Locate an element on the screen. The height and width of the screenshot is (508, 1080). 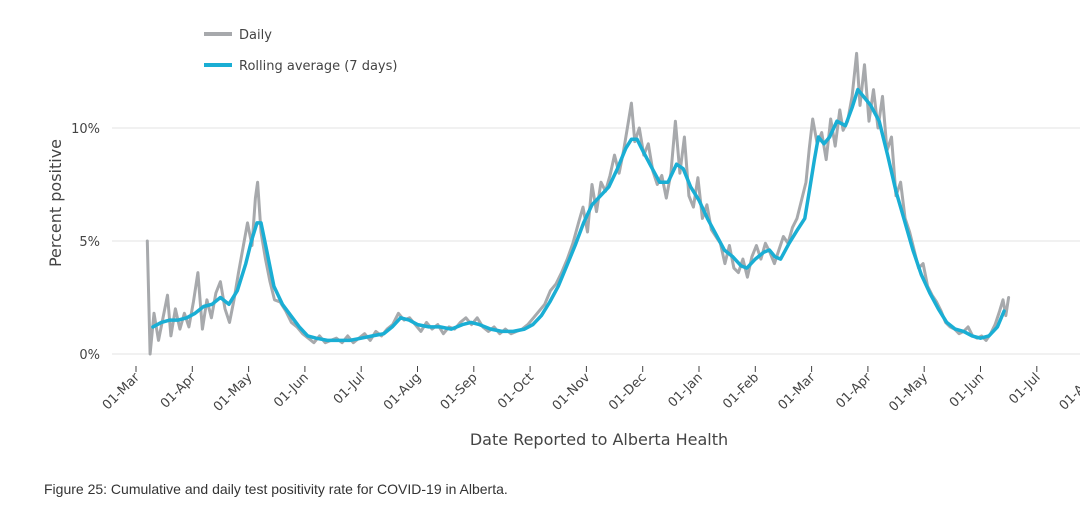
legend-rolling-label: Rolling average (7 days) is located at coordinates (318, 66).